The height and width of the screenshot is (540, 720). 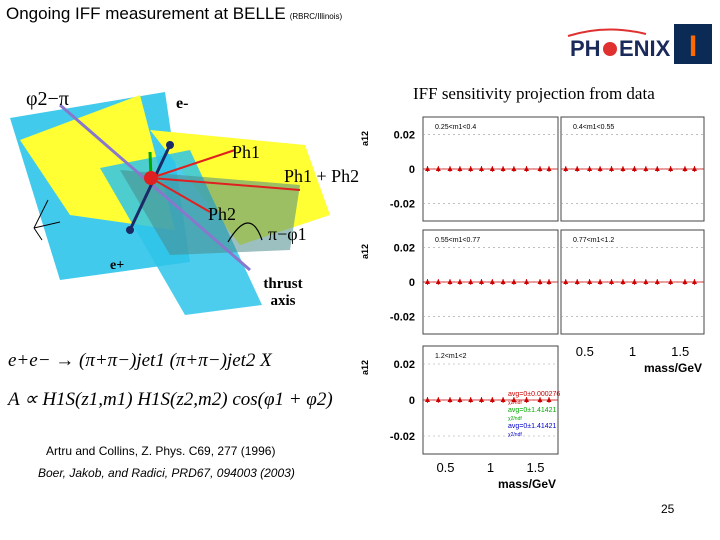 I want to click on slide-title-suffix: (RBRC/Illinois), so click(x=316, y=16).